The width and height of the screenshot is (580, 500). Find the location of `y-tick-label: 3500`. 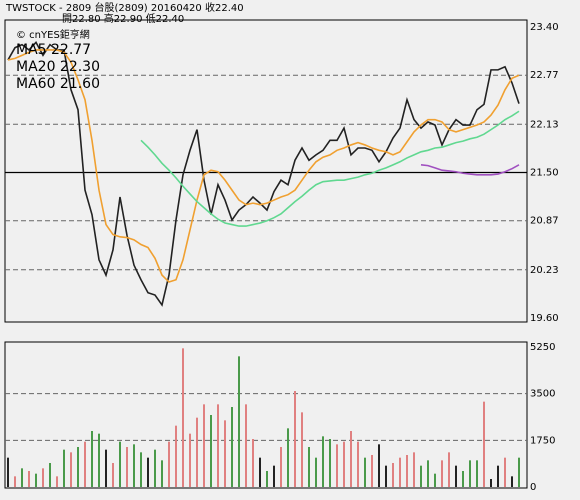

y-tick-label: 3500 is located at coordinates (542, 394).